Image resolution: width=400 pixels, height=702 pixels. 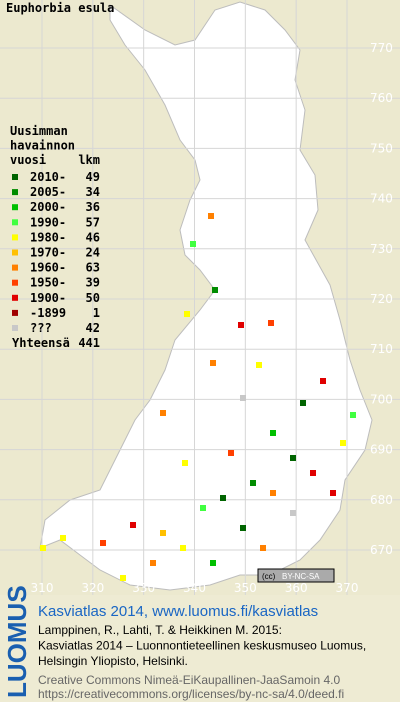 What do you see at coordinates (48, 253) in the screenshot?
I see `legend-label: 1970-` at bounding box center [48, 253].